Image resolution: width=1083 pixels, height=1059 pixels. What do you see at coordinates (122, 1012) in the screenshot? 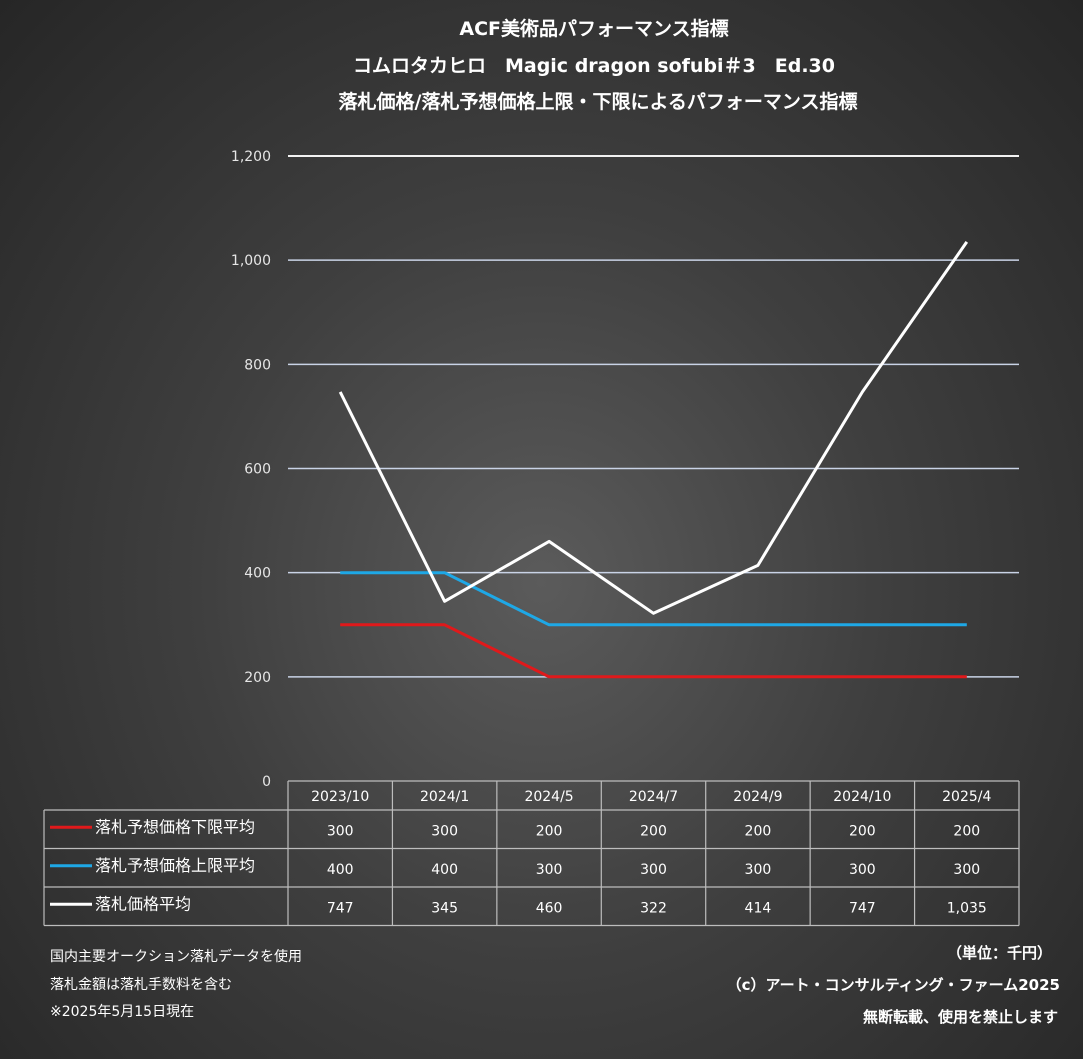
I see `note-as-of-date: ※2025年5月15日現在` at bounding box center [122, 1012].